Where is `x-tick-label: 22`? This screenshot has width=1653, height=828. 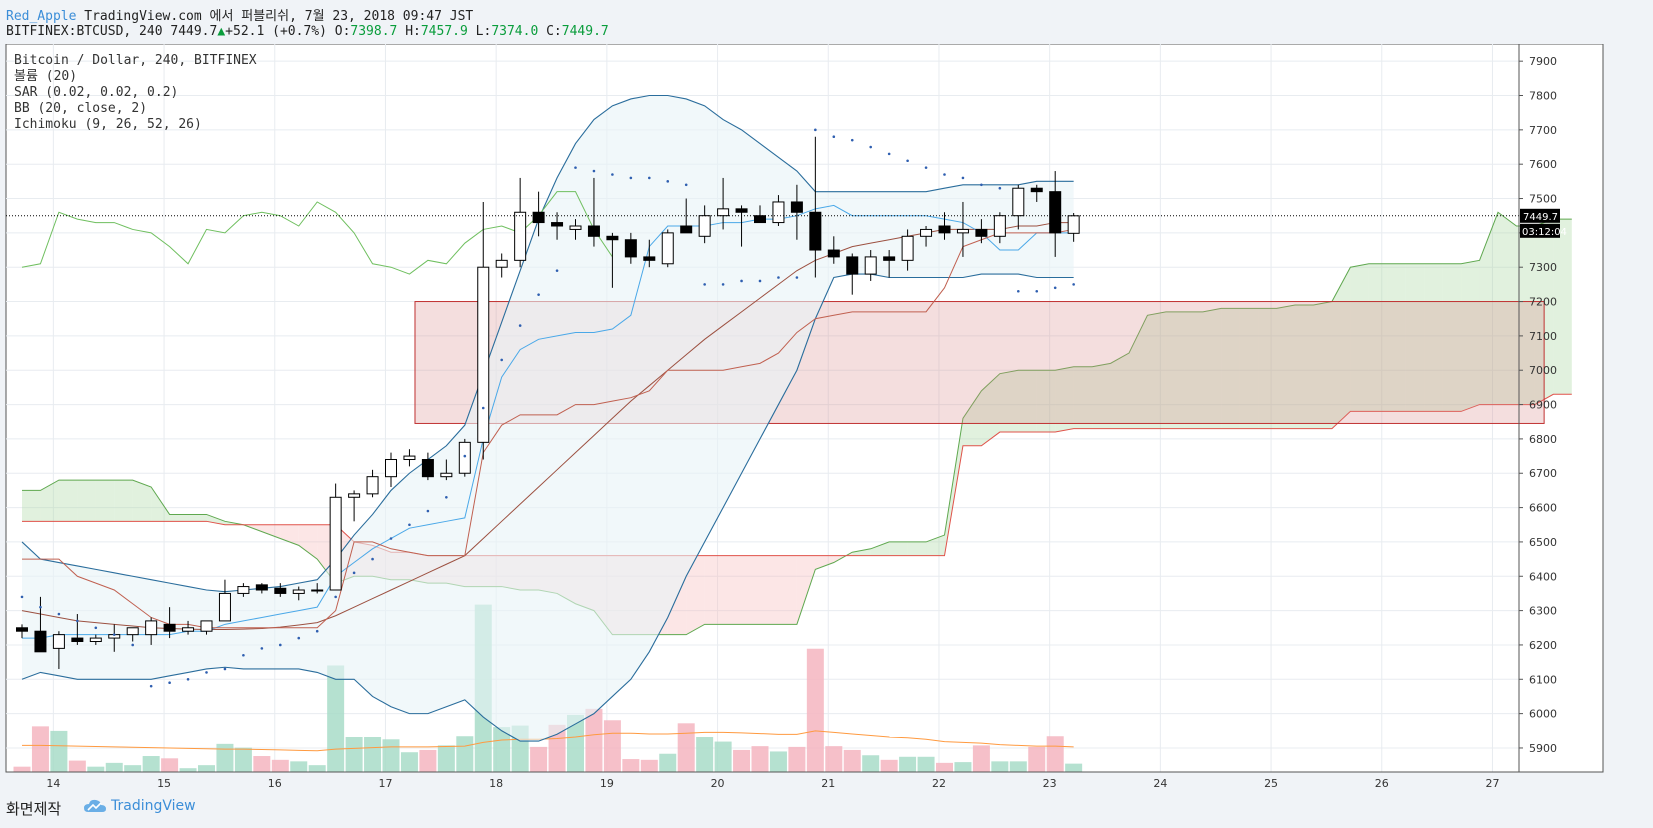 x-tick-label: 22 is located at coordinates (939, 783).